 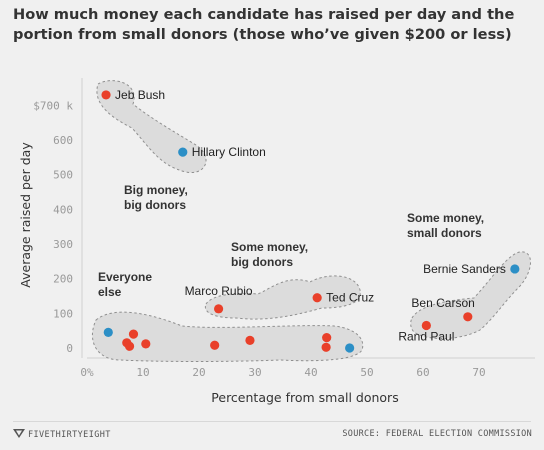 I want to click on point-ted-cruz, so click(x=317, y=298).